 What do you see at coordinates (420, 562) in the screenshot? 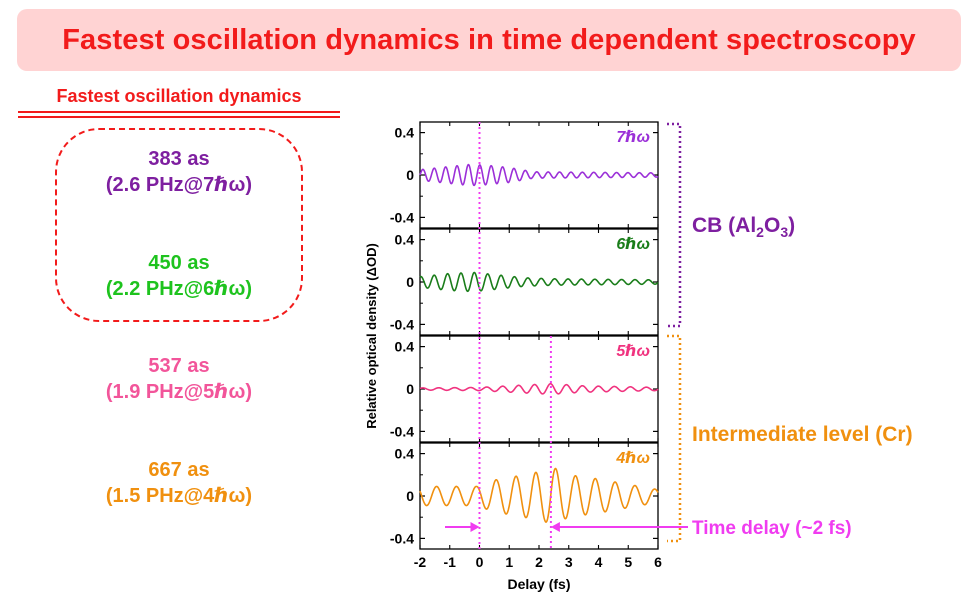
I see `x-tick-label: -2` at bounding box center [420, 562].